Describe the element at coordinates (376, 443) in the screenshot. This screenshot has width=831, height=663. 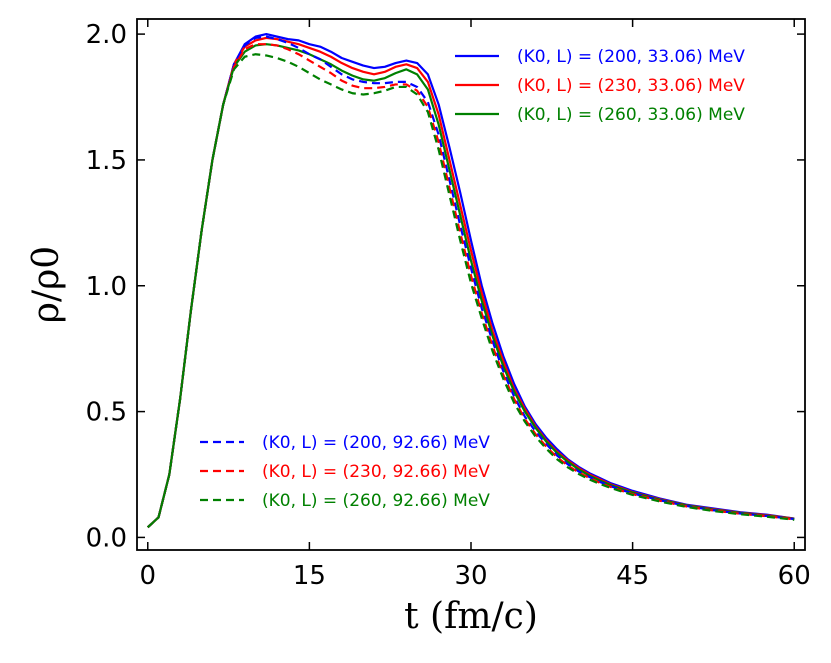
I see `legend-label-K0_200_L_92.66: (K0, L) = (200, 92.66) MeV` at that location.